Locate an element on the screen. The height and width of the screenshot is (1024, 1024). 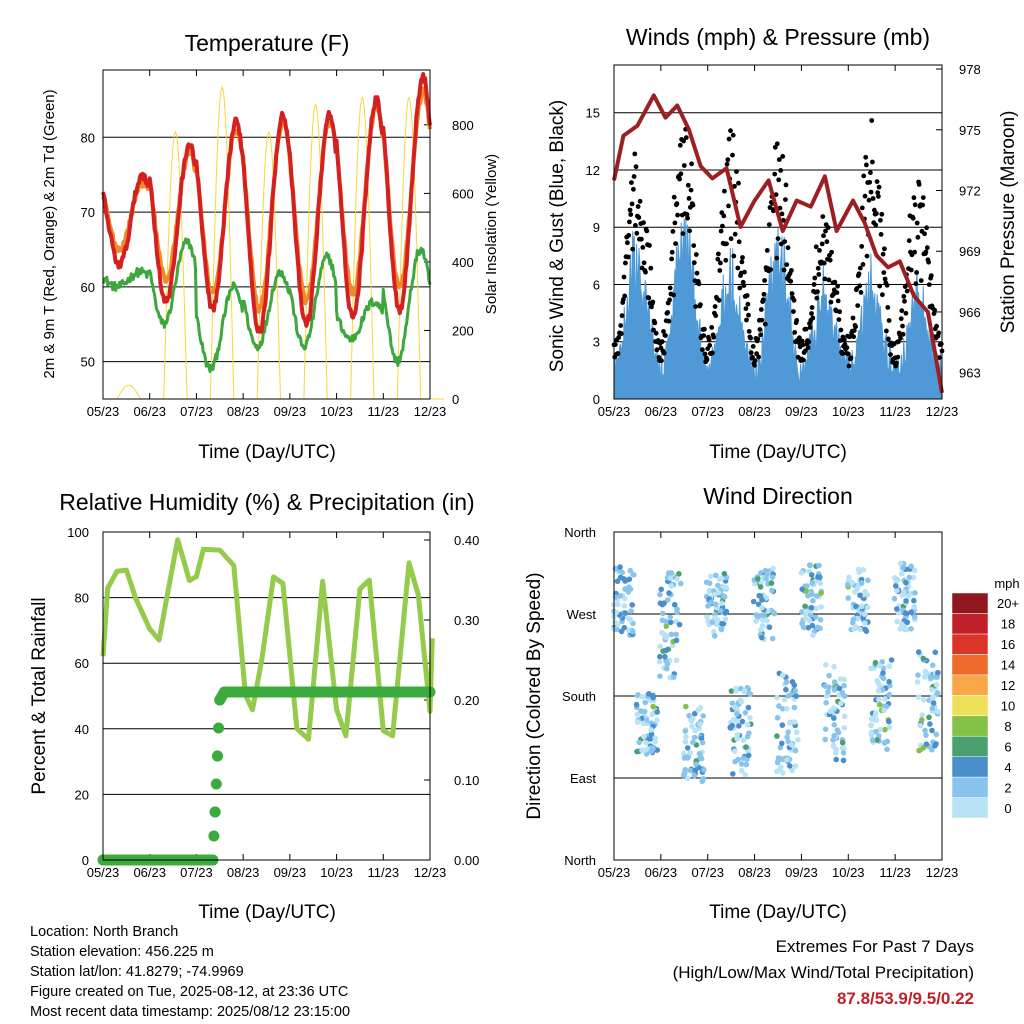
x-tick-label: 12/23 is located at coordinates (942, 411).